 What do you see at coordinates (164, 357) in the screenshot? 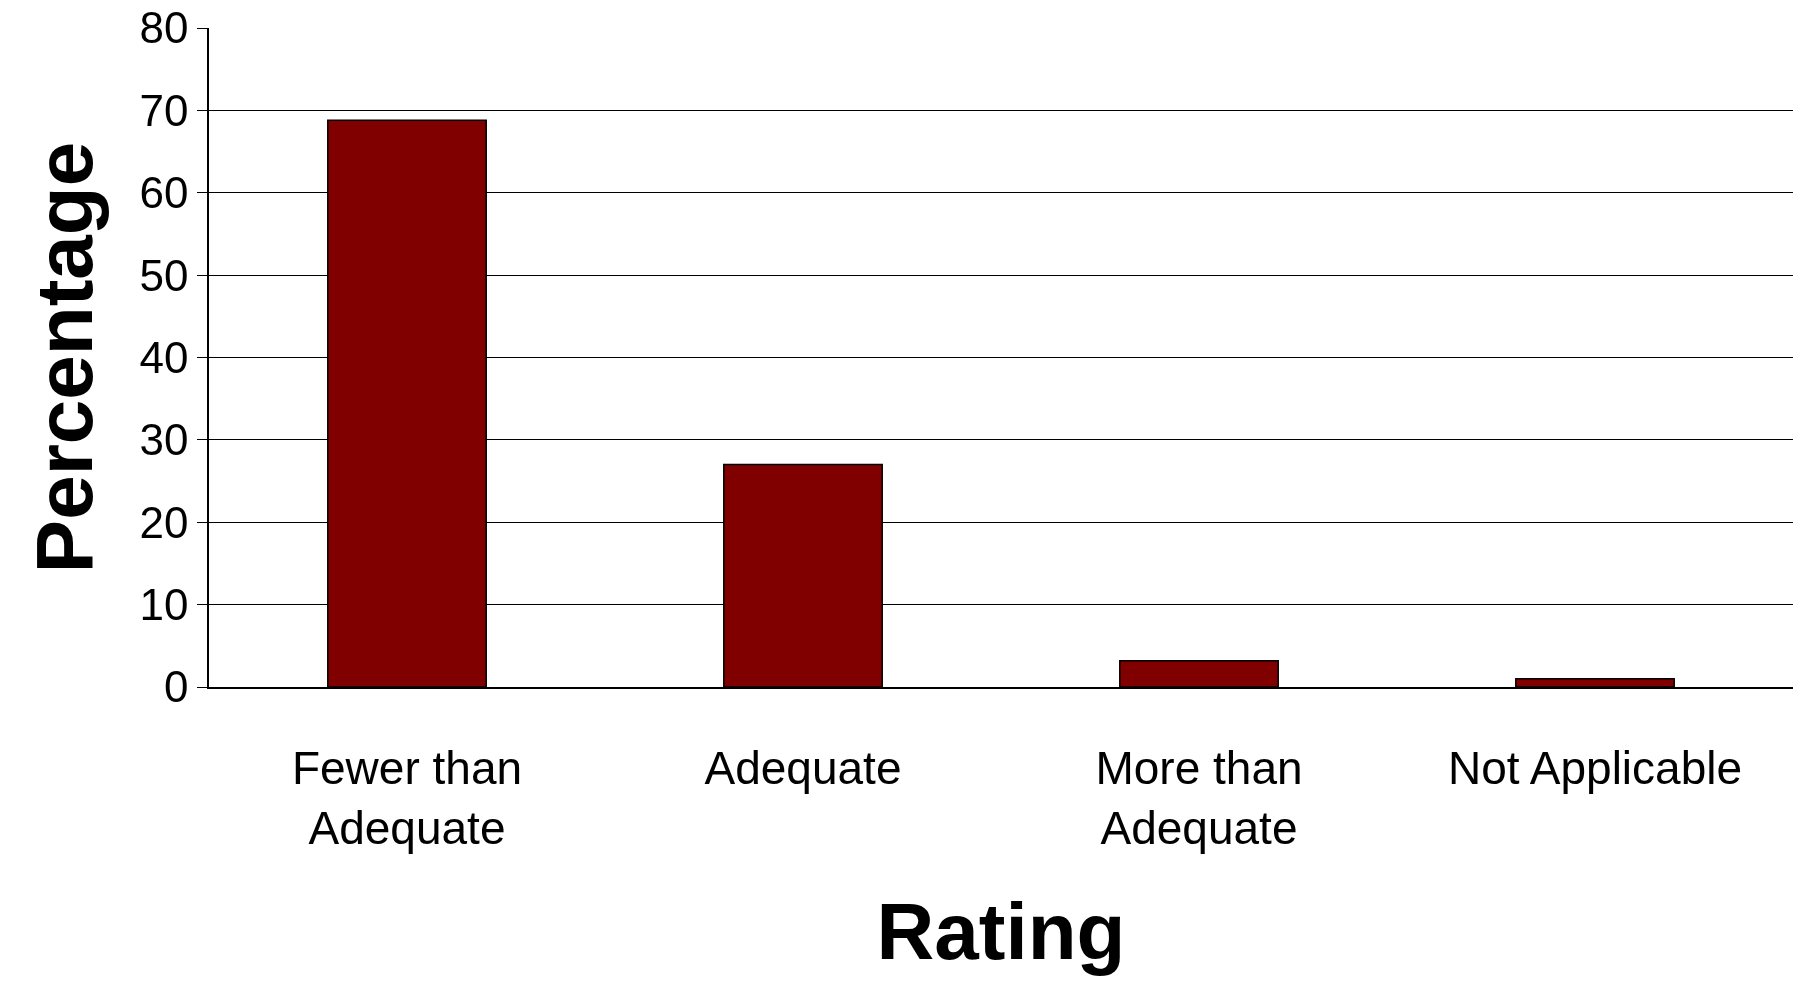
I see `y-tick-label: 40` at bounding box center [164, 357].